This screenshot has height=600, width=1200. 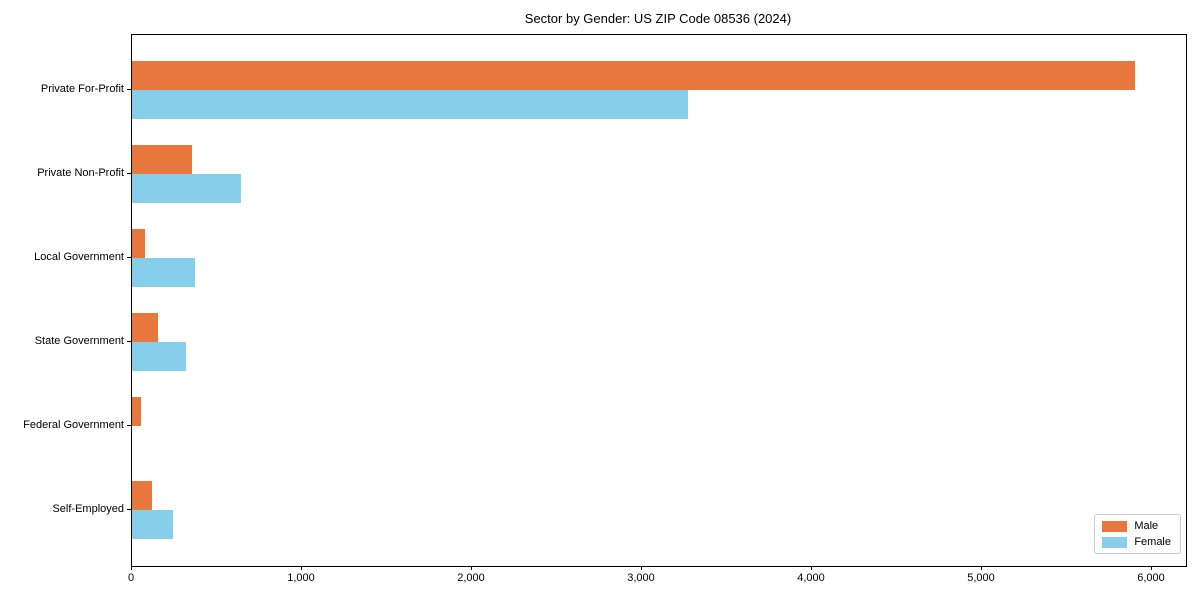 I want to click on legend: Male Female, so click(x=1137, y=534).